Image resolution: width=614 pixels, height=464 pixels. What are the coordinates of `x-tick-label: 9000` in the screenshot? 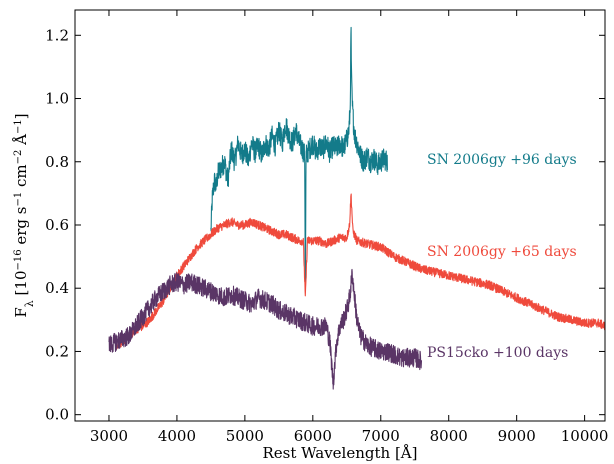 It's located at (517, 436).